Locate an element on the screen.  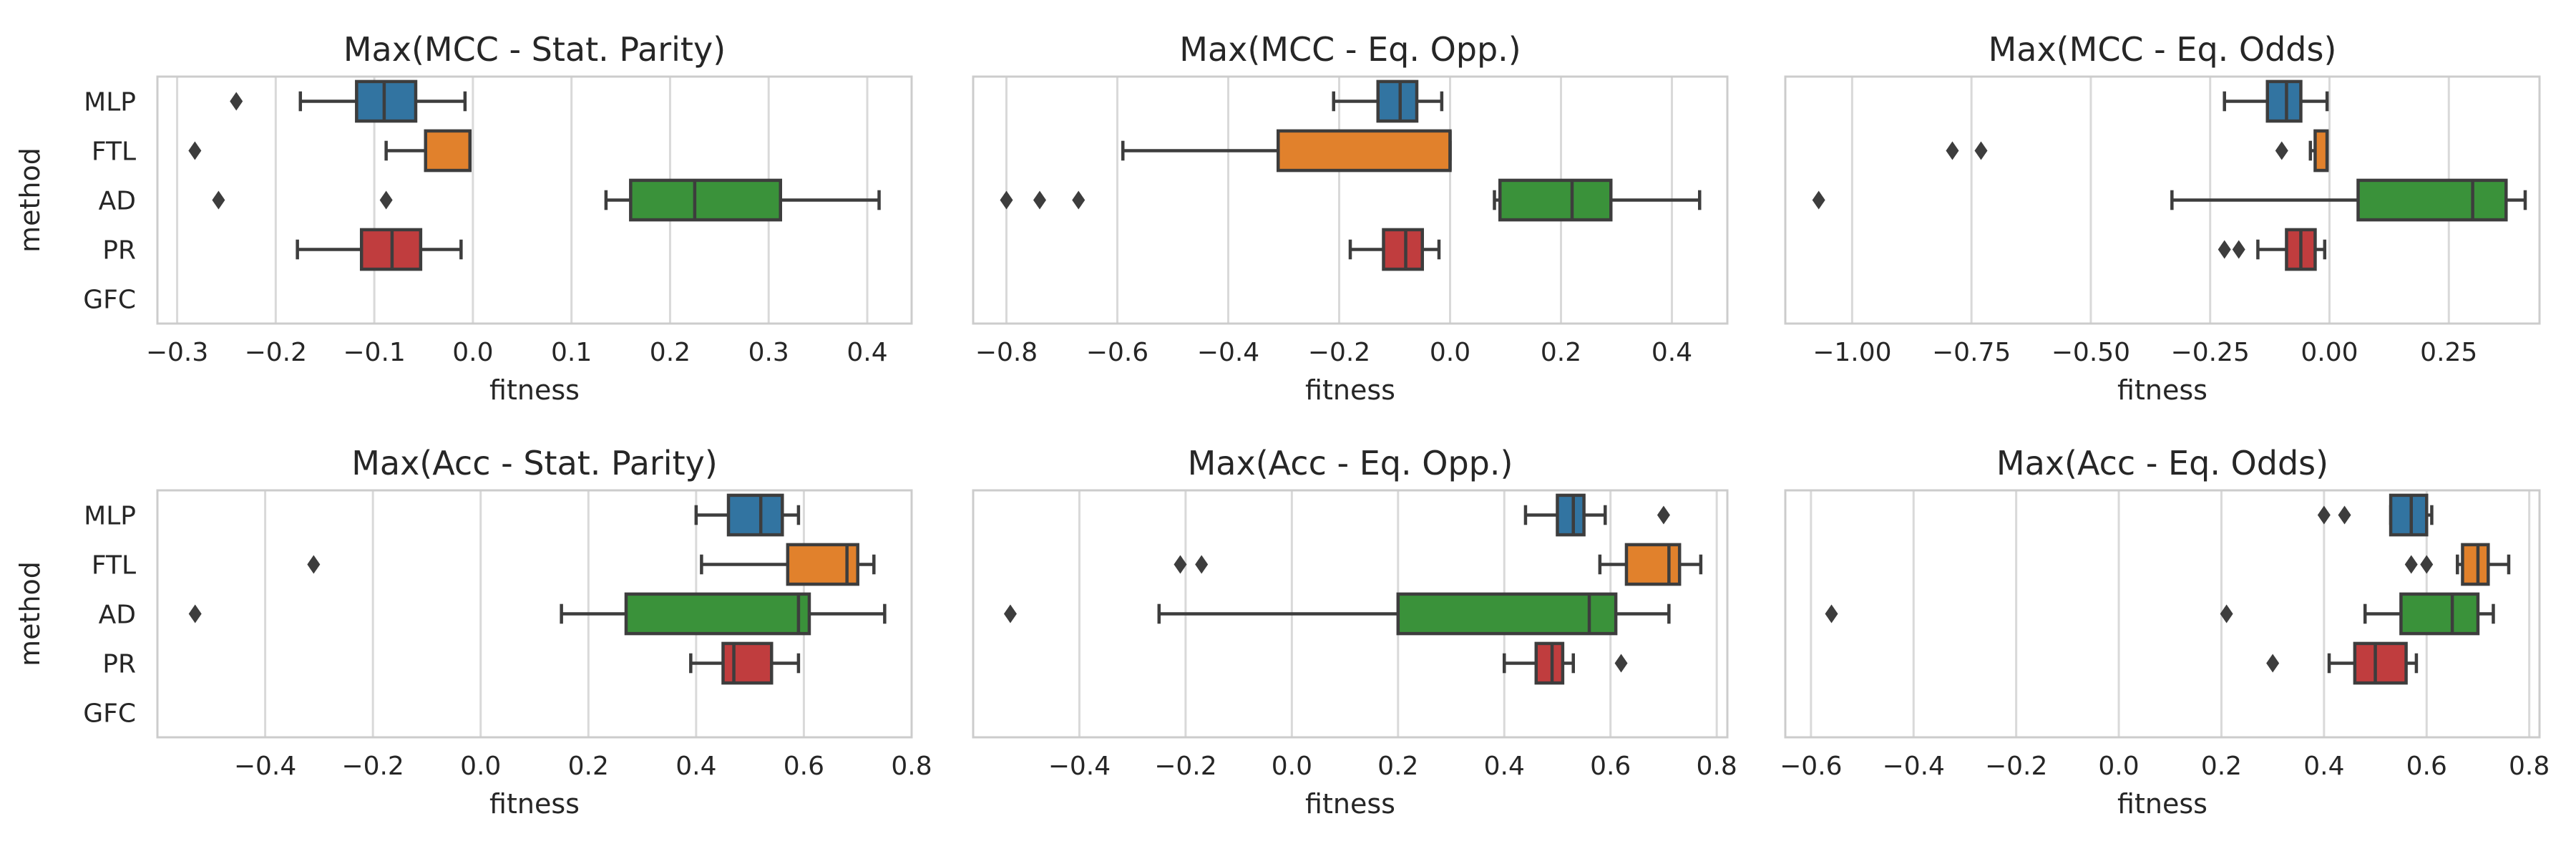
x-tick-label: 0.1 is located at coordinates (571, 352).